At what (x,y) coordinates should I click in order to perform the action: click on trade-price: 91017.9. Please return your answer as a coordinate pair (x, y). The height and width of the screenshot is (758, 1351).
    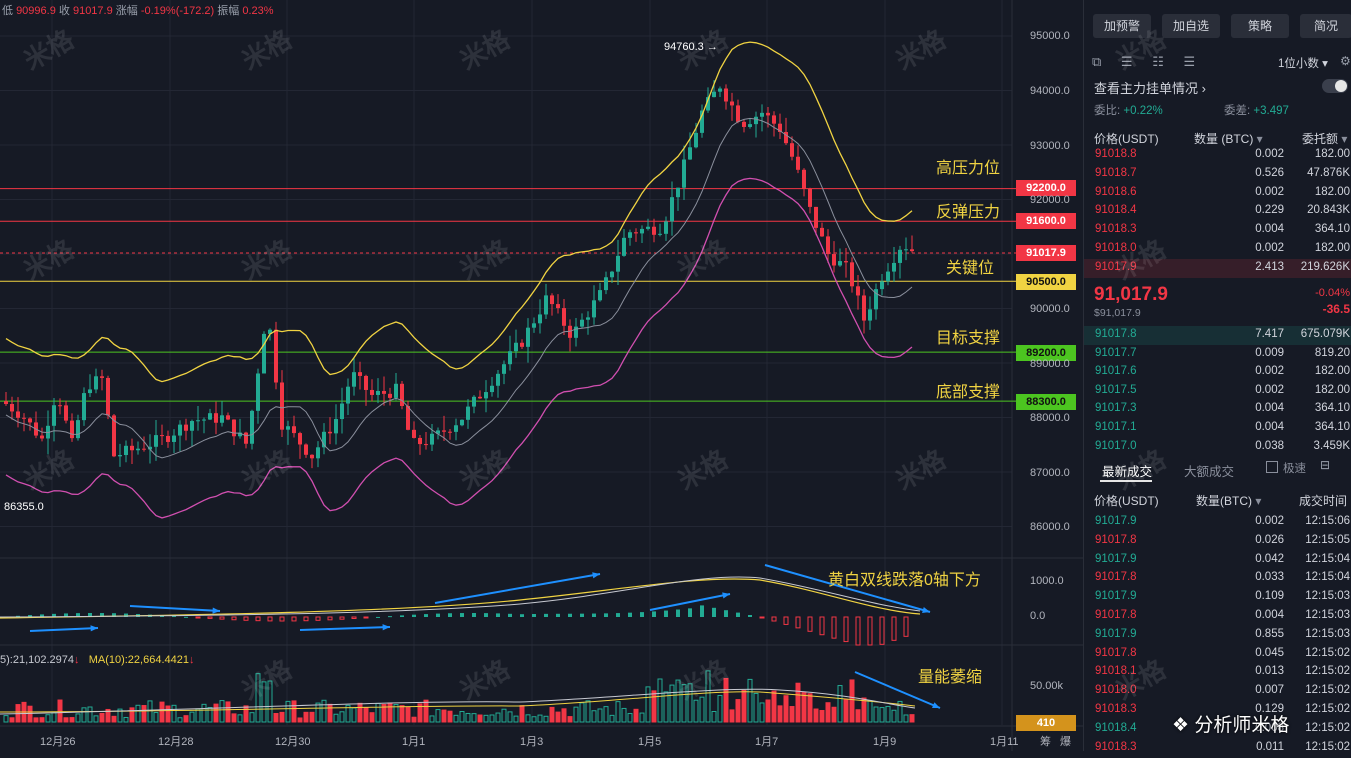
    Looking at the image, I should click on (1116, 558).